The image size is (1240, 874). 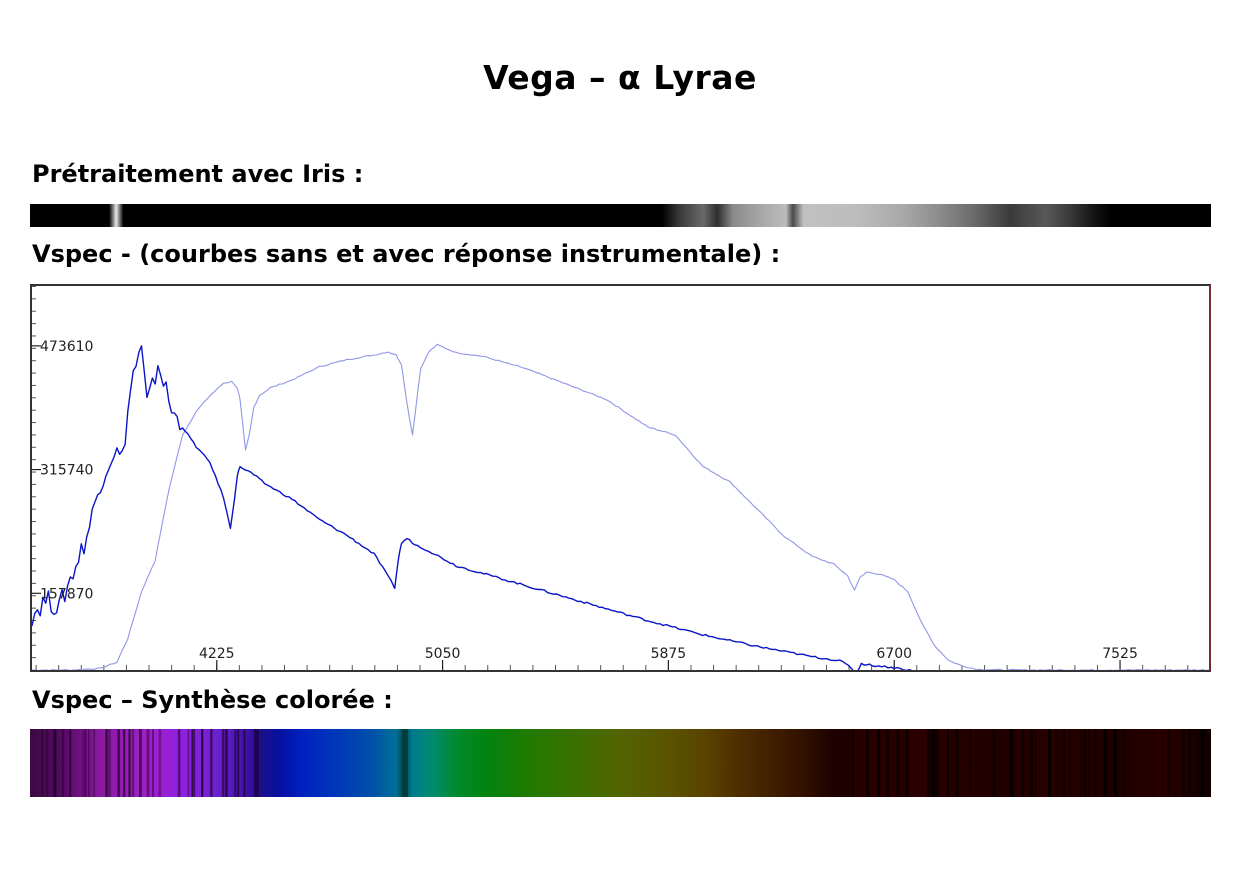 I want to click on x-tick-label: 4225, so click(x=217, y=654).